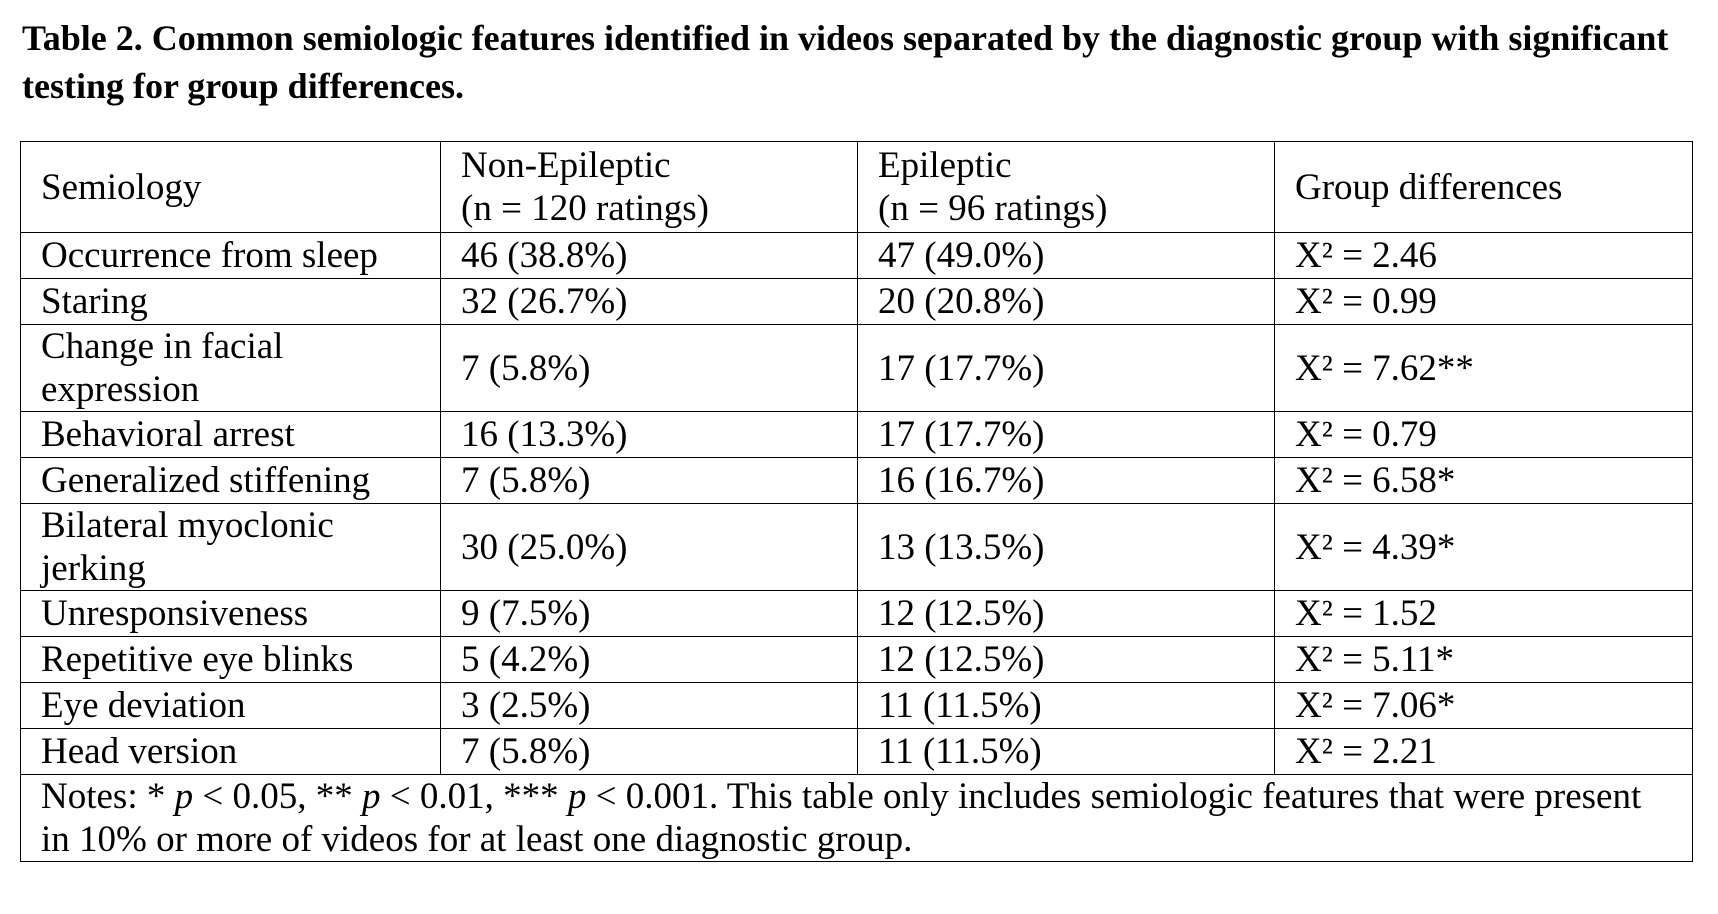 This screenshot has height=914, width=1718. I want to click on notes-text: < 0.01, ***, so click(474, 796).